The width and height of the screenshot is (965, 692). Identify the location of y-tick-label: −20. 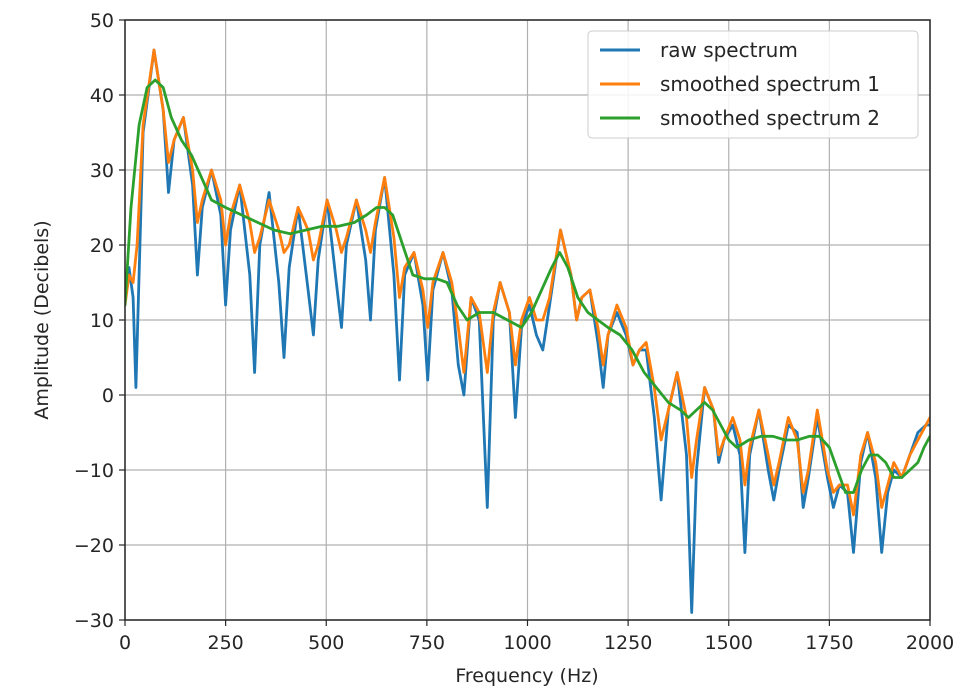
(94, 546).